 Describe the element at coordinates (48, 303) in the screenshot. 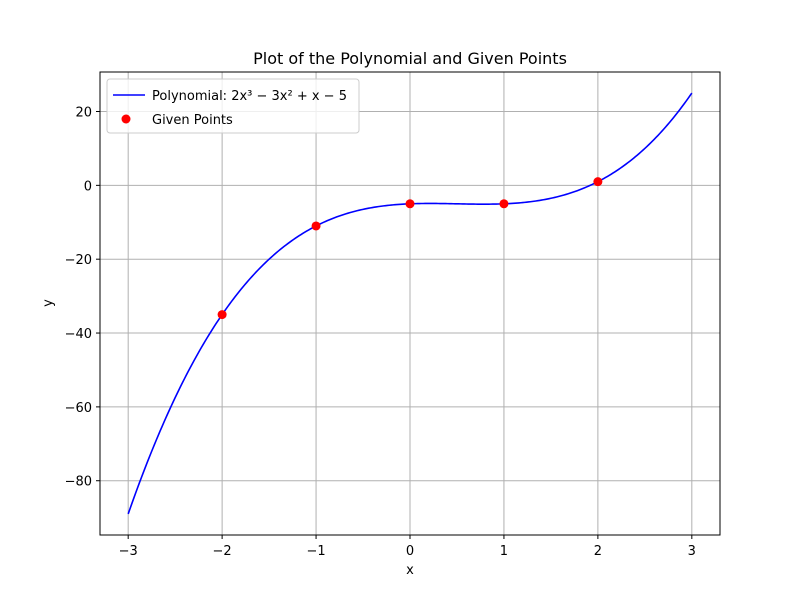

I see `y-axis-label: y` at that location.